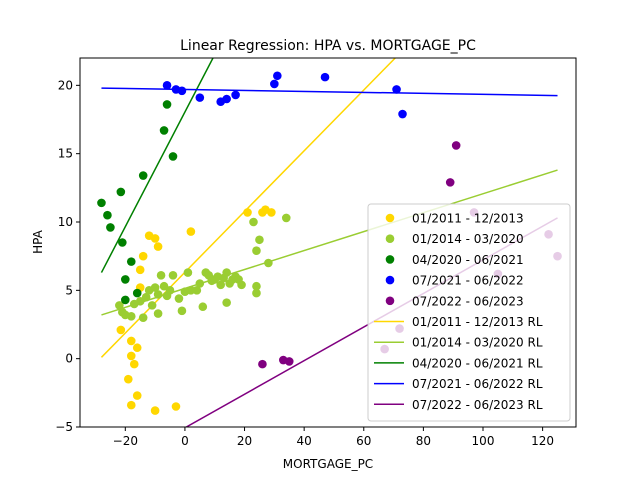 The height and width of the screenshot is (480, 640). I want to click on x-tick-label: 120, so click(542, 441).